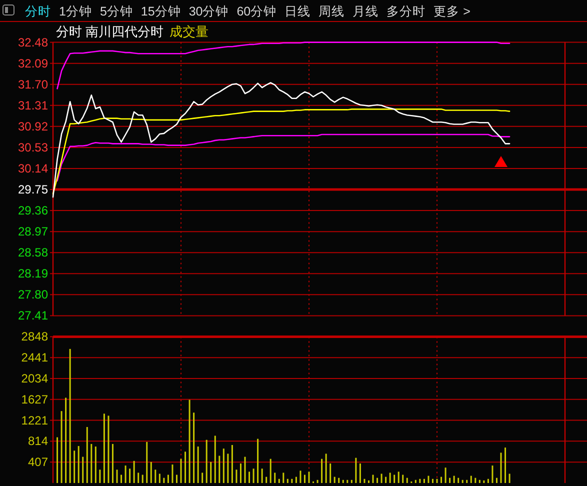  Describe the element at coordinates (38, 441) in the screenshot. I see `y-tick-label: 814` at that location.